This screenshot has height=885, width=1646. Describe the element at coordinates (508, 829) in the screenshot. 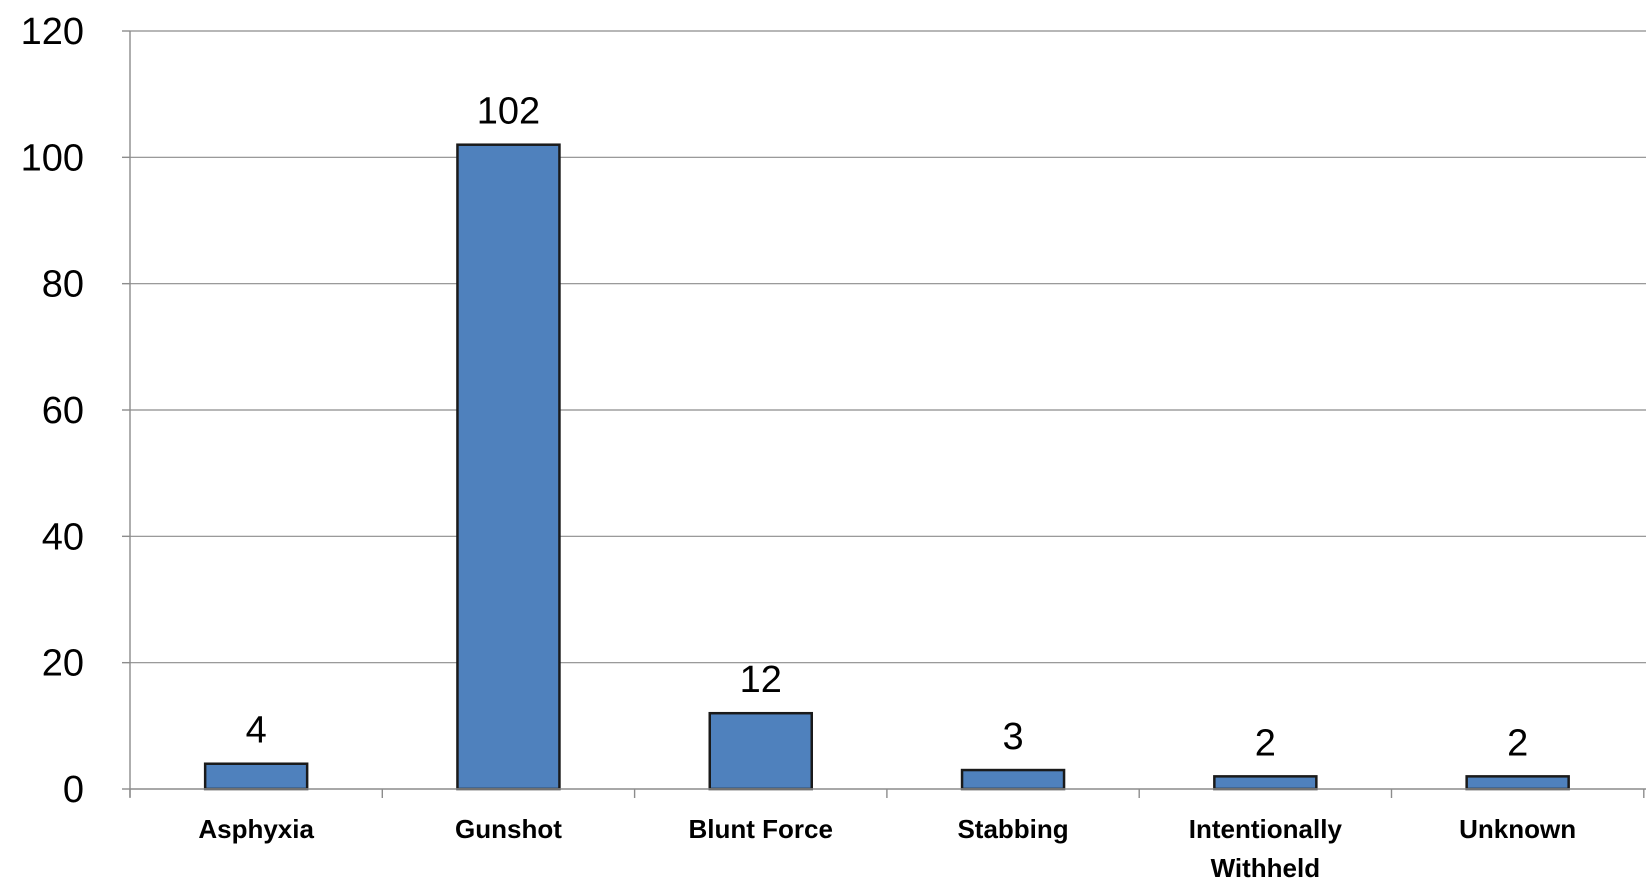

I see `x-tick-label: Gunshot` at that location.